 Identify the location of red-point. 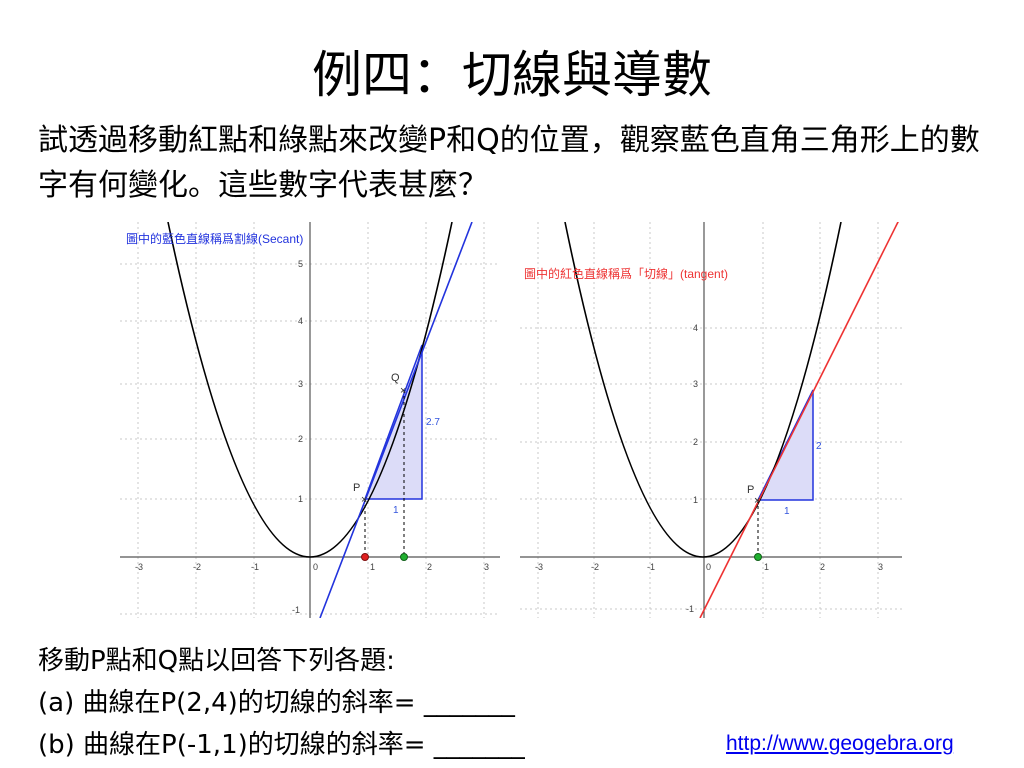
(365, 557).